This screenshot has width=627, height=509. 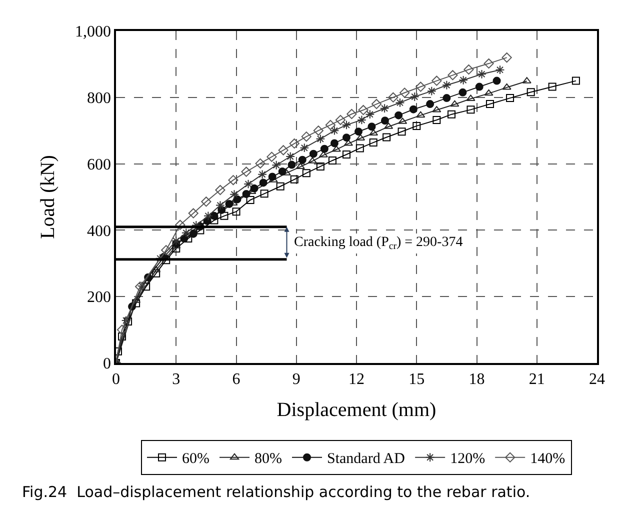 I want to click on legend-label: 80%, so click(x=268, y=459).